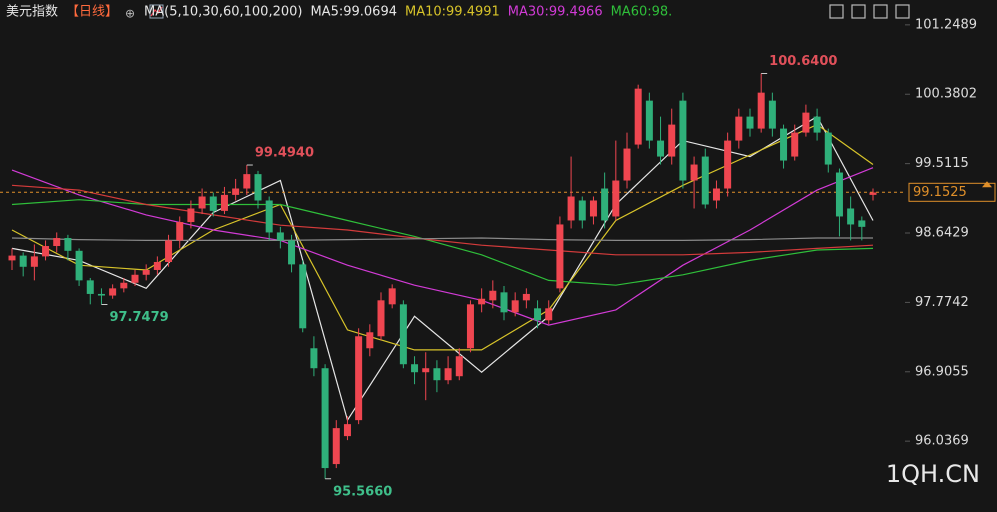 The image size is (997, 512). Describe the element at coordinates (284, 153) in the screenshot. I see `annotation-label: 99.4940` at that location.